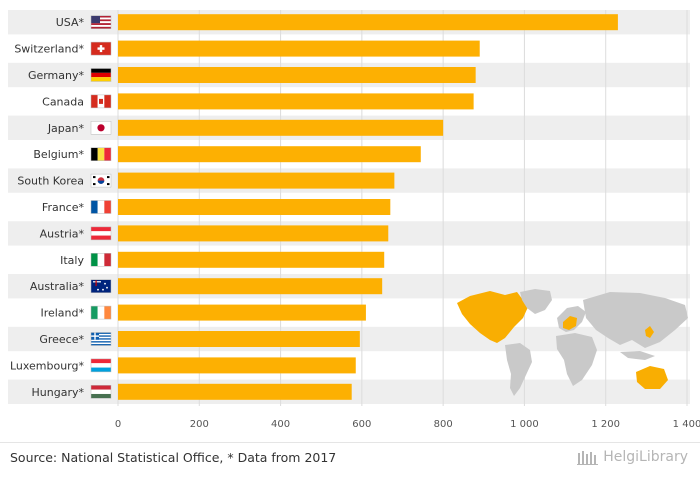 The height and width of the screenshot is (483, 700). I want to click on austria-flag, so click(101, 233).